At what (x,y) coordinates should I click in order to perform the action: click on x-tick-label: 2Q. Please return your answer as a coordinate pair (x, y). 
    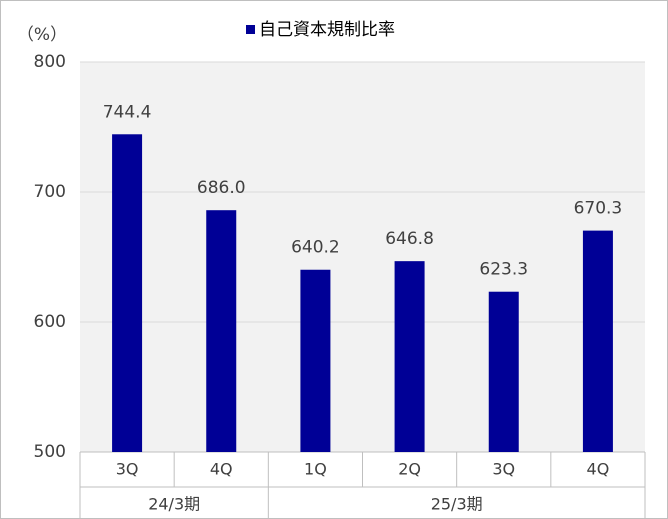
    Looking at the image, I should click on (409, 469).